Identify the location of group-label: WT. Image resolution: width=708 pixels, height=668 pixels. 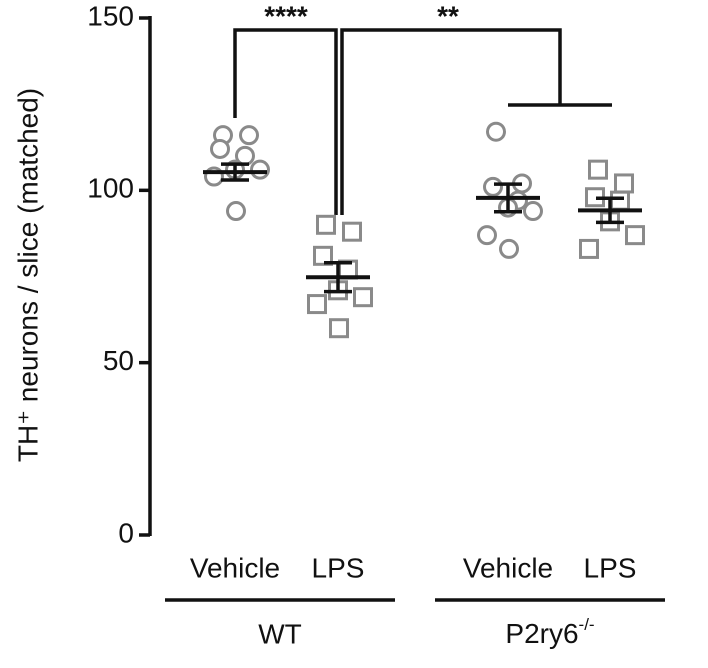
(280, 633).